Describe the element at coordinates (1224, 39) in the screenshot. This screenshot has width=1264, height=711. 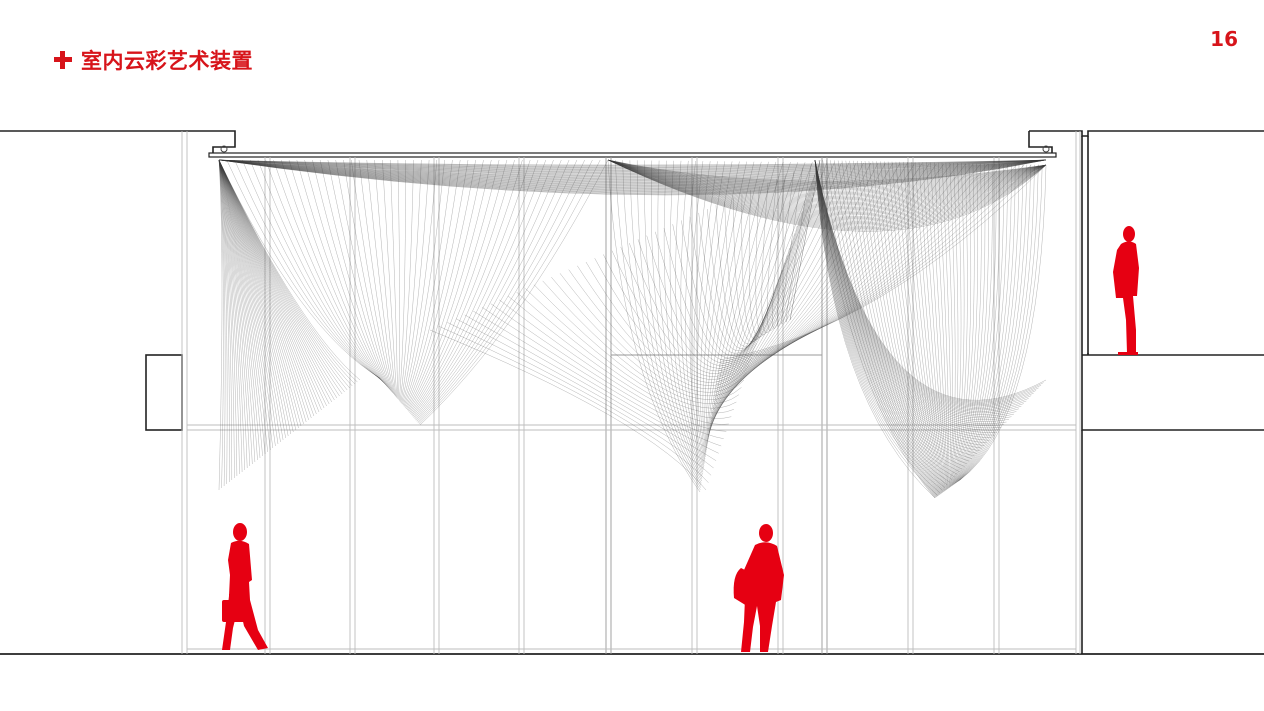
I see `page-number: 16` at that location.